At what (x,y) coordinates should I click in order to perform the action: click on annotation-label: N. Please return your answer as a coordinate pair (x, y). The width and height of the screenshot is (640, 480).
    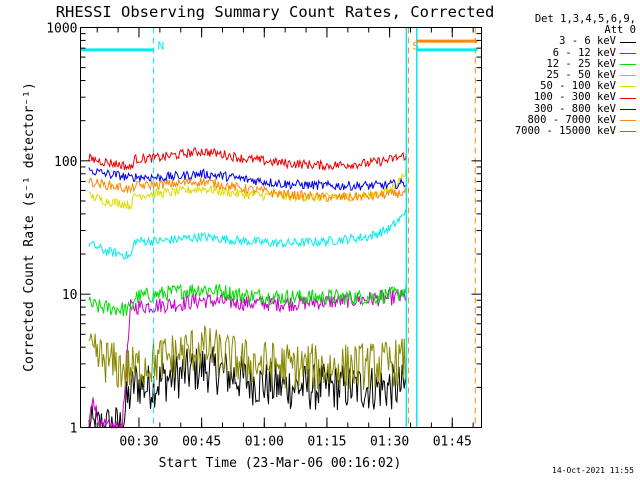
    Looking at the image, I should click on (161, 46).